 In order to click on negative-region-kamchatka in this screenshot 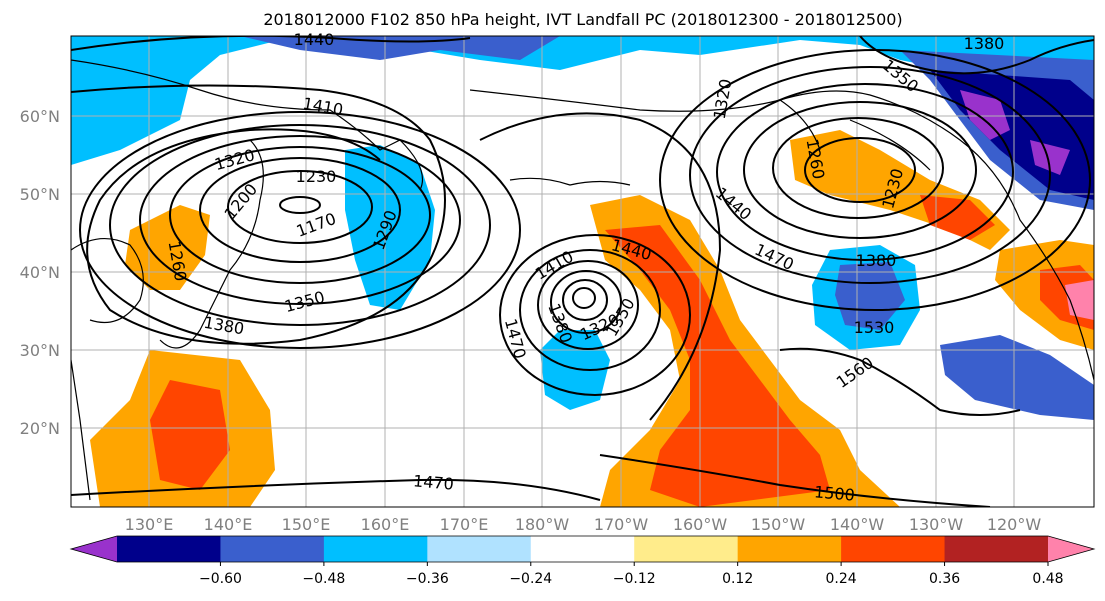, I will do `click(390, 227)`.